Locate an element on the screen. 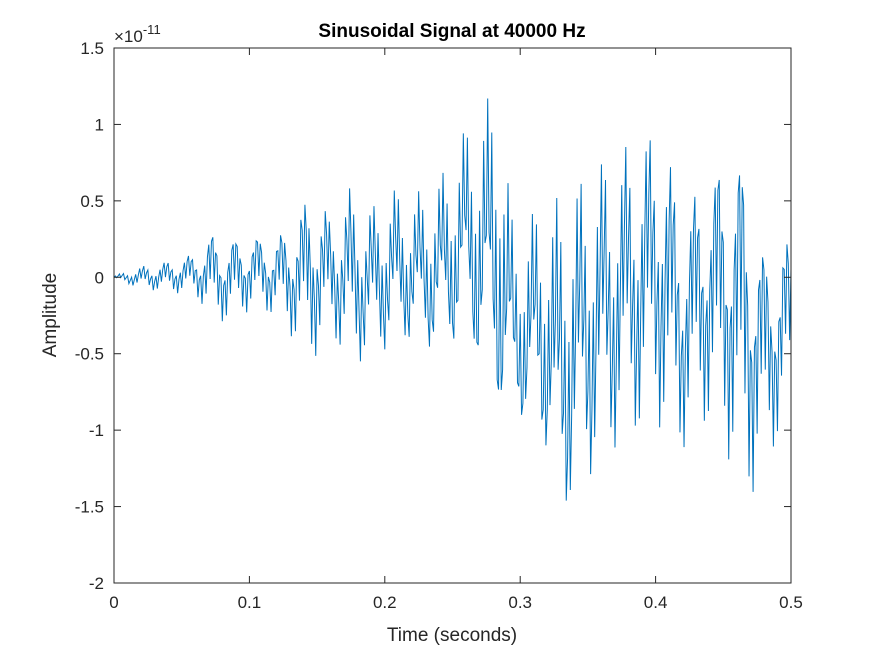 The width and height of the screenshot is (875, 661). x-tick-label: 0.5 is located at coordinates (791, 602).